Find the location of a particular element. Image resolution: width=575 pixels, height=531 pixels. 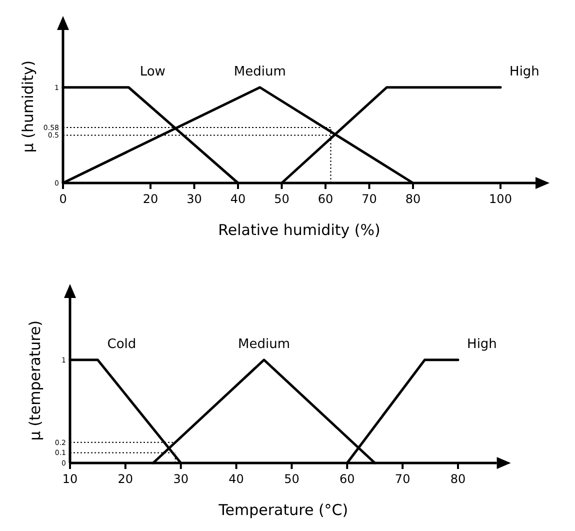

y-axis-title: μ (humidity) is located at coordinates (28, 106).